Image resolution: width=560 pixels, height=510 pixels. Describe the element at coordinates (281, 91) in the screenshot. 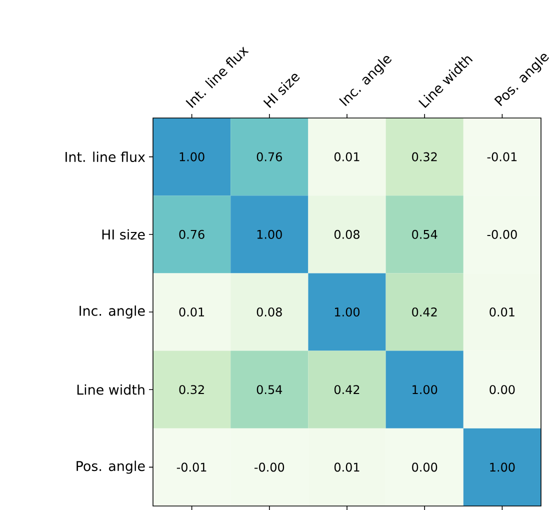

I see `x-tick-label: HI size` at that location.